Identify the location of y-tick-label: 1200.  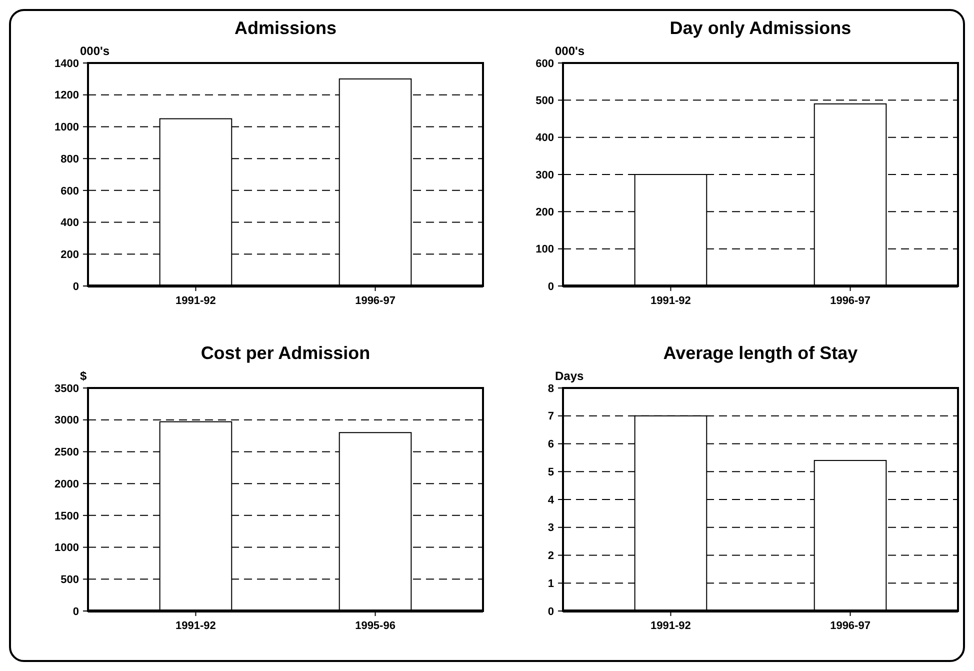
(66, 96).